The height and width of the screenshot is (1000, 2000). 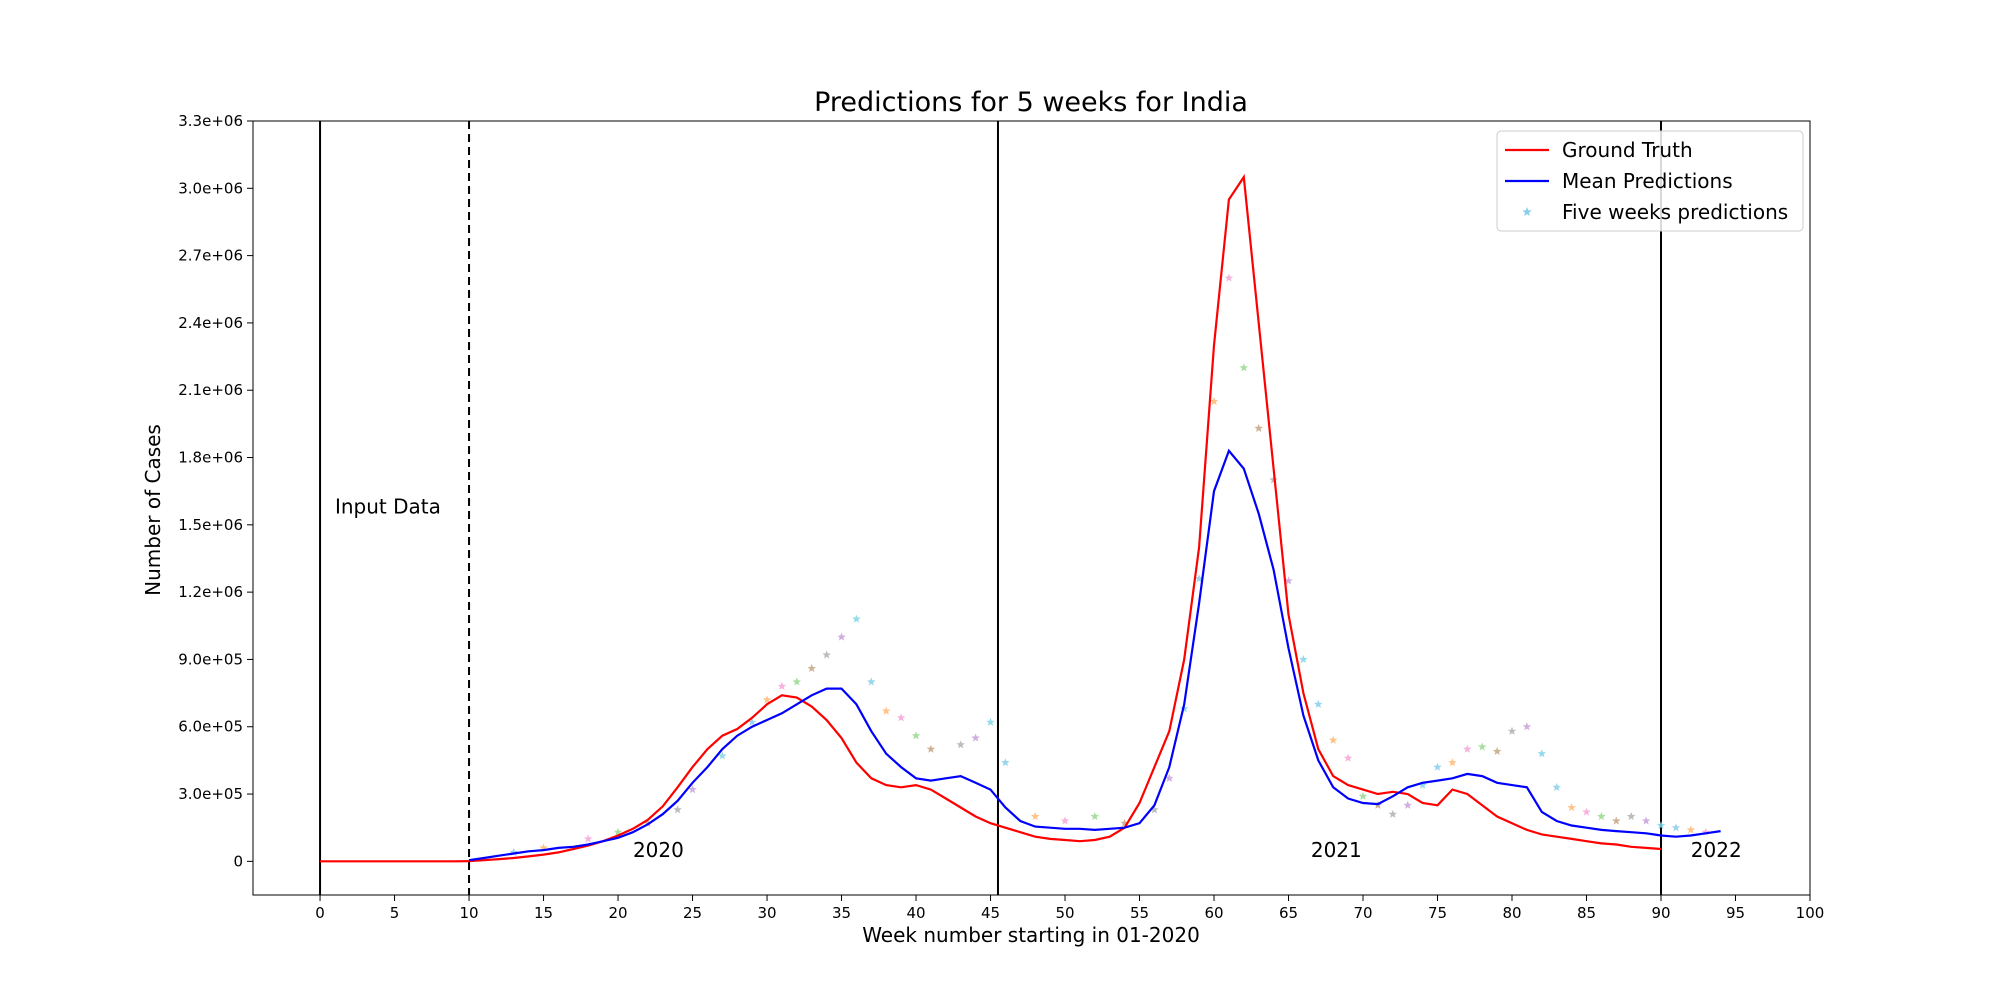 I want to click on x-tick-label: 15, so click(x=543, y=913).